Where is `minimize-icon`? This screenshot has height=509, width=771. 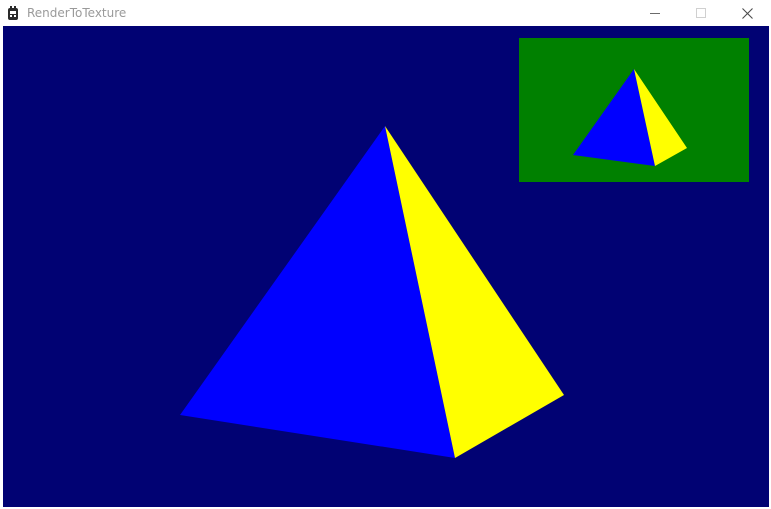
minimize-icon is located at coordinates (655, 13).